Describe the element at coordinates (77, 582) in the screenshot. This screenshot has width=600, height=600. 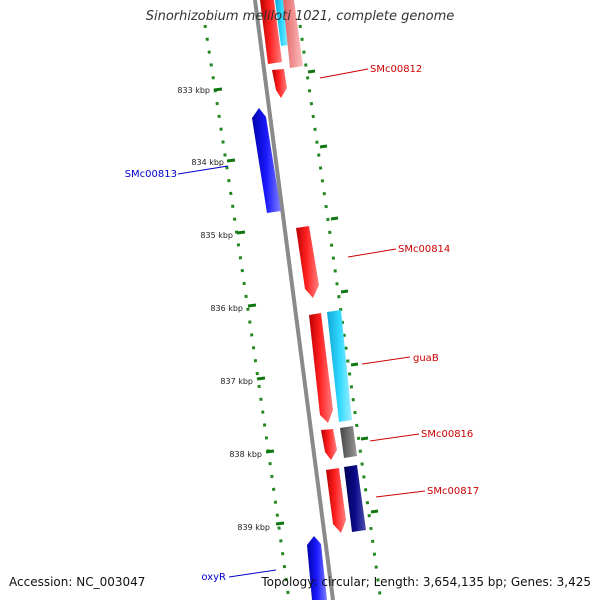
I see `accession-text: Accession: NC_003047` at that location.